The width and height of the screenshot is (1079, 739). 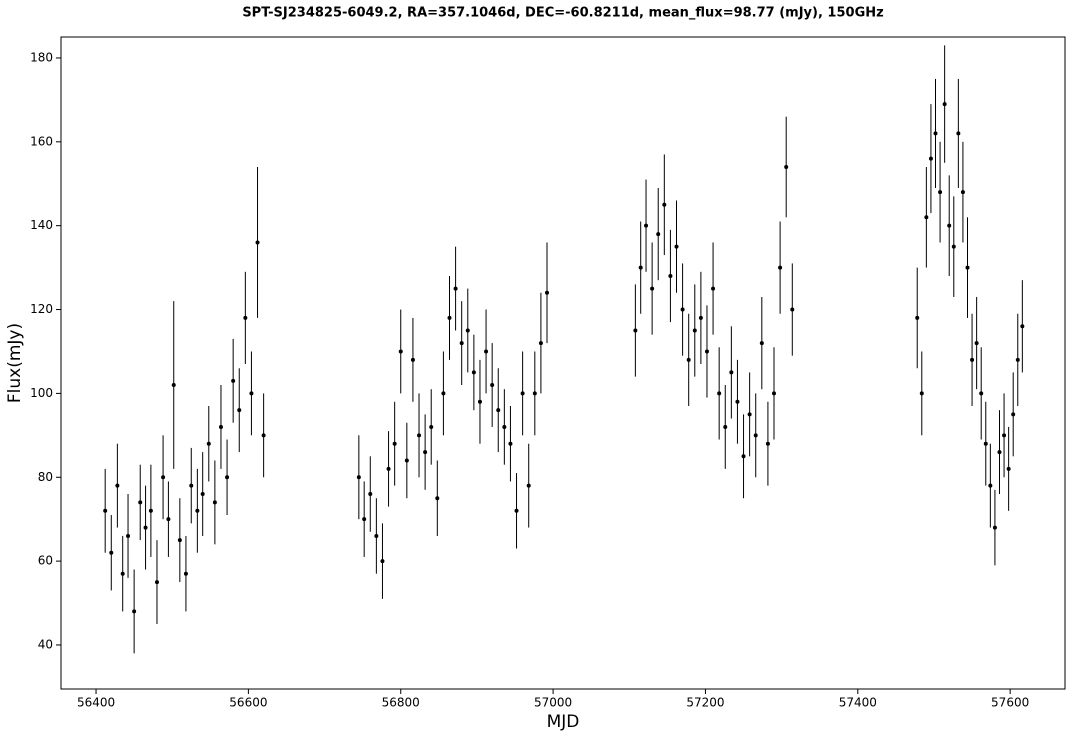 I want to click on x-tick-label: 57600, so click(x=1010, y=703).